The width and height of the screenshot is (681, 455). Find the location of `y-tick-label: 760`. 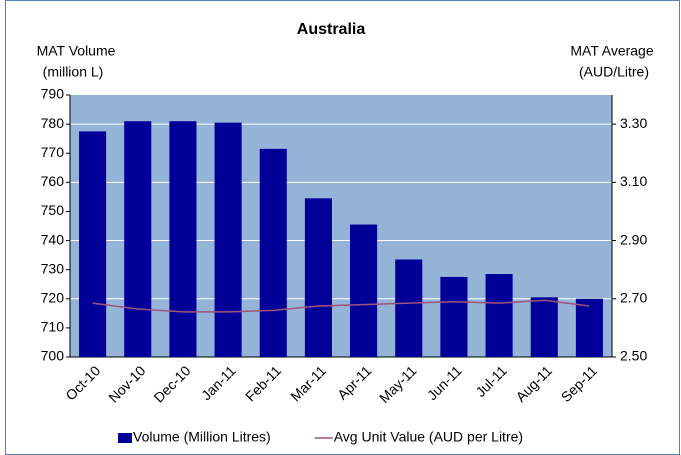

y-tick-label: 760 is located at coordinates (53, 181).